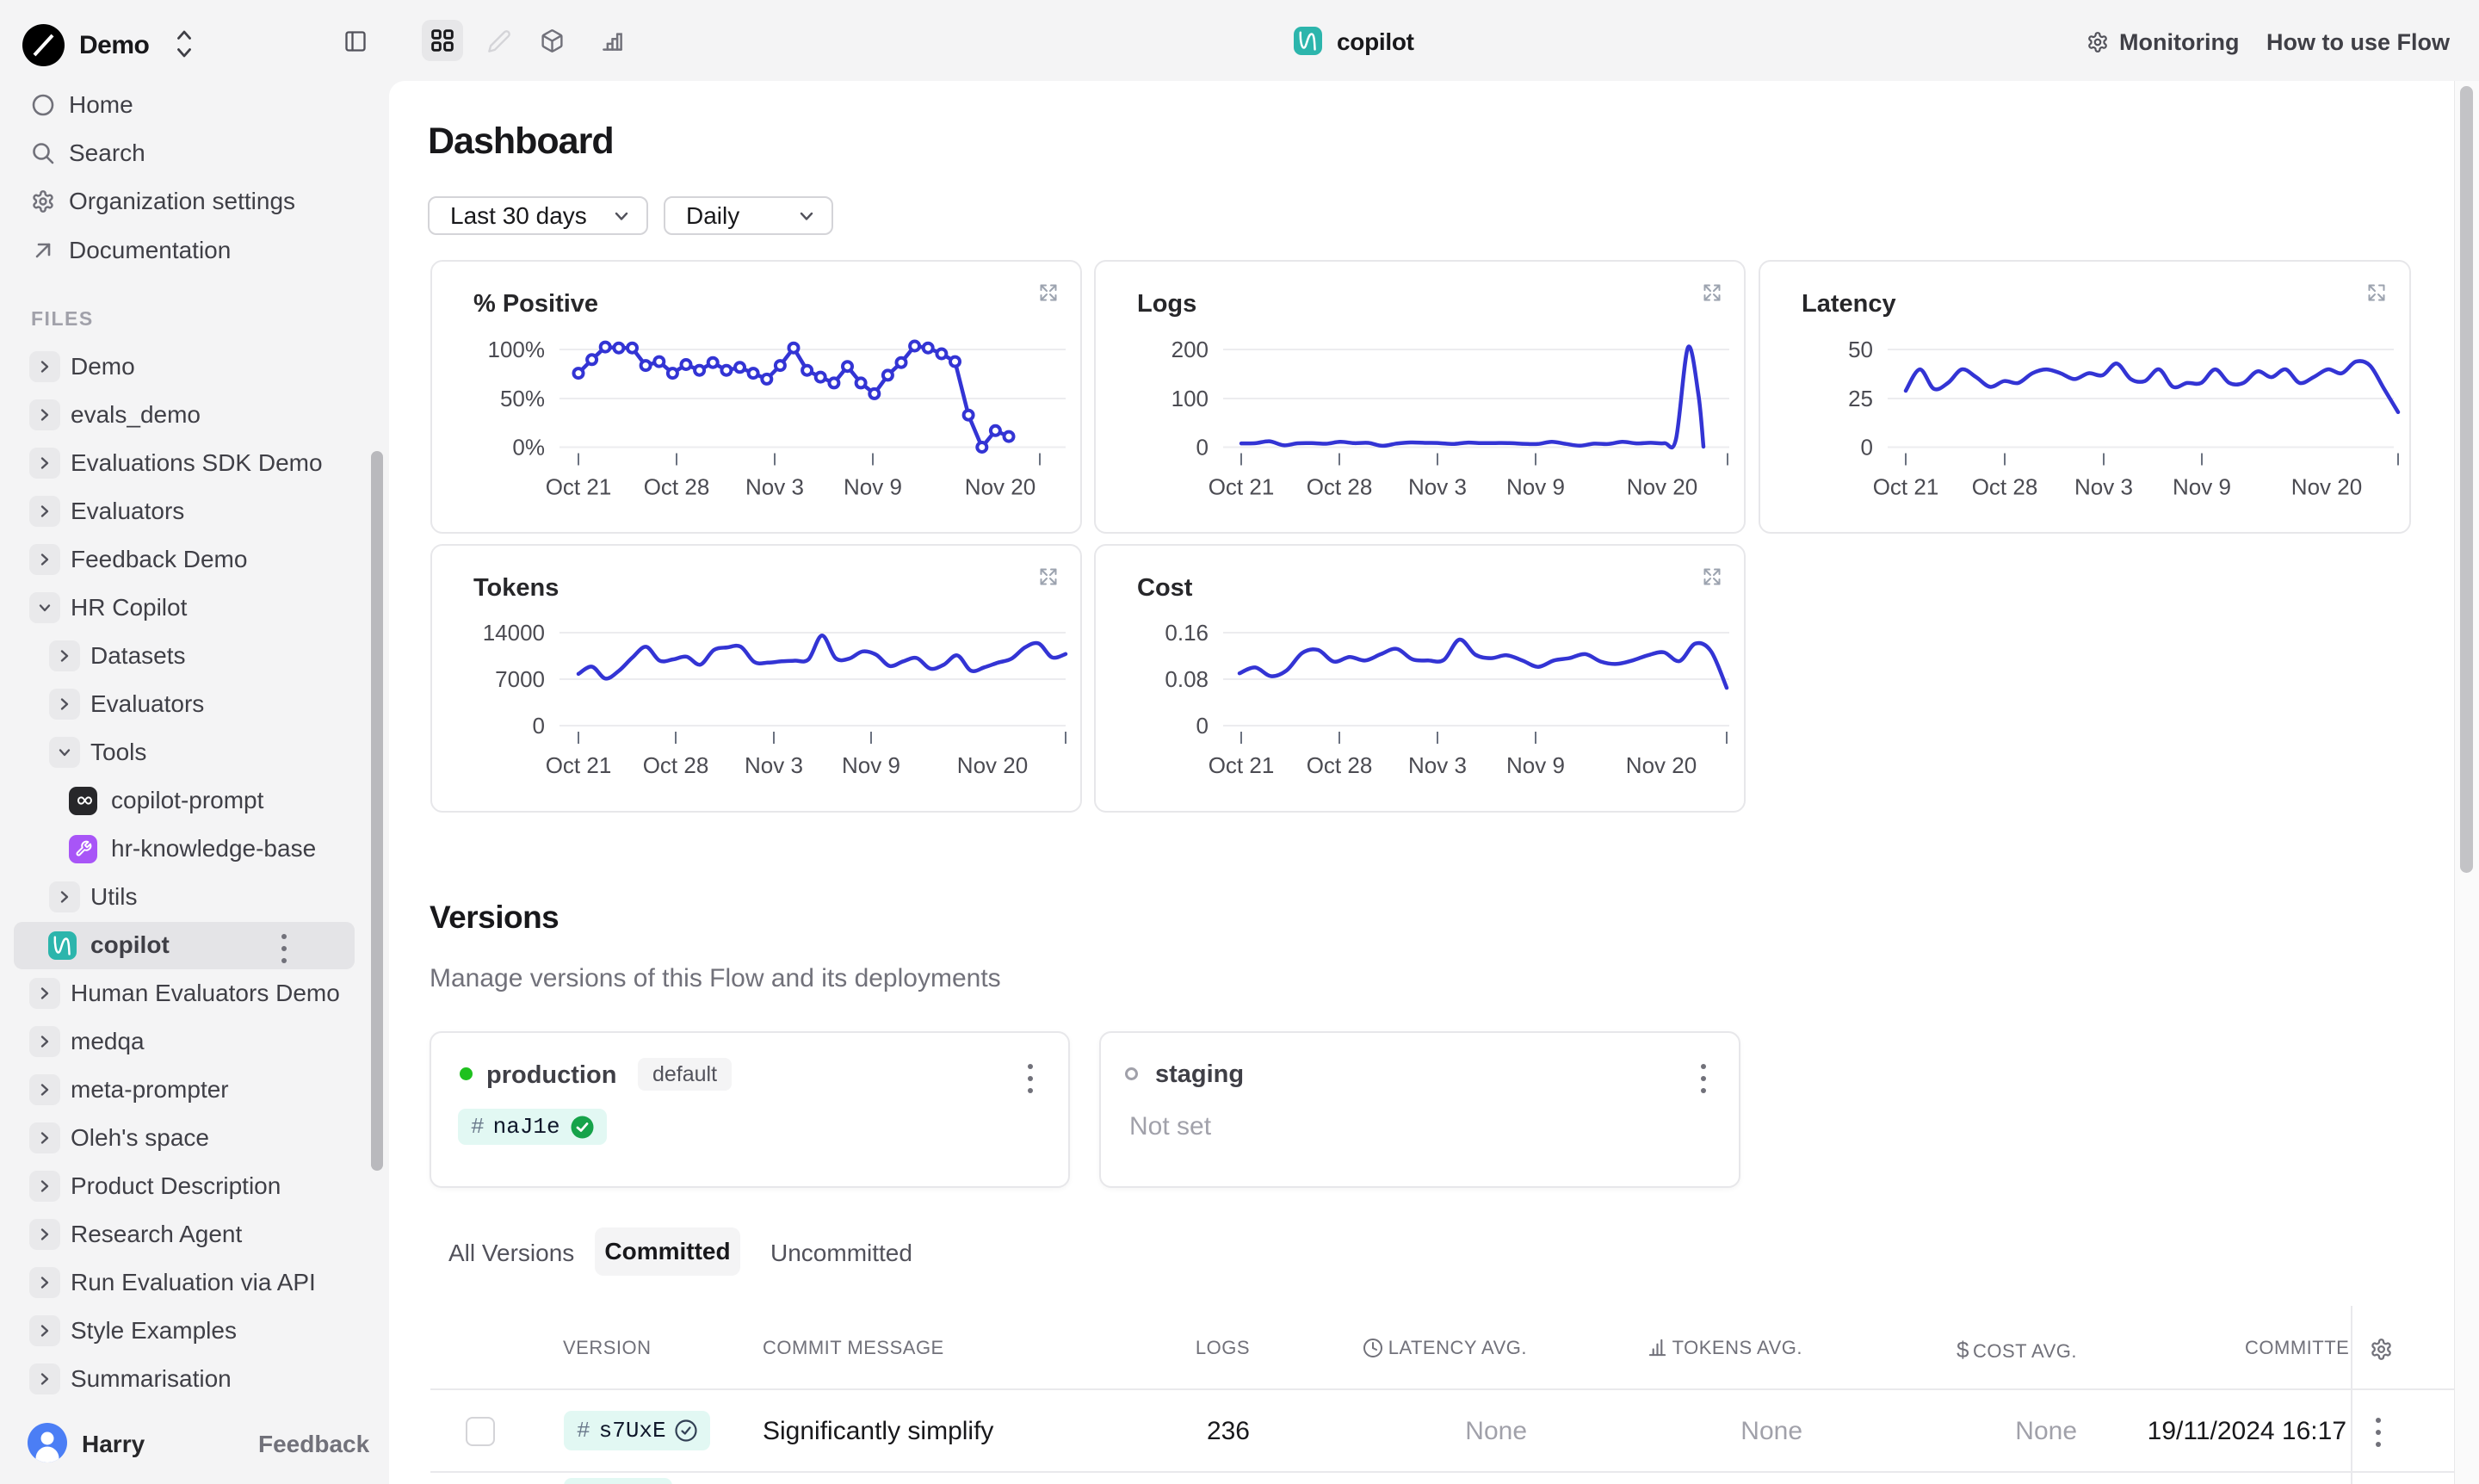 The width and height of the screenshot is (2479, 1484). Describe the element at coordinates (520, 679) in the screenshot. I see `svg-text: 7000` at that location.